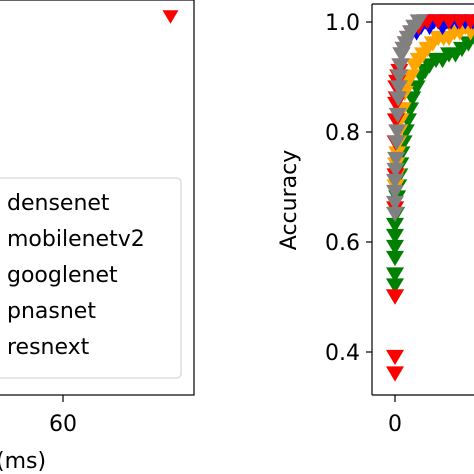 This screenshot has width=474, height=474. Describe the element at coordinates (430, 198) in the screenshot. I see `right-markers` at that location.